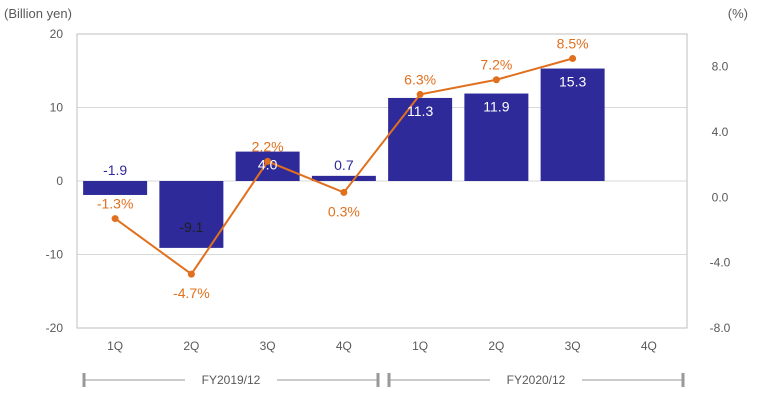  I want to click on bar-data-label: 0.7, so click(344, 165).